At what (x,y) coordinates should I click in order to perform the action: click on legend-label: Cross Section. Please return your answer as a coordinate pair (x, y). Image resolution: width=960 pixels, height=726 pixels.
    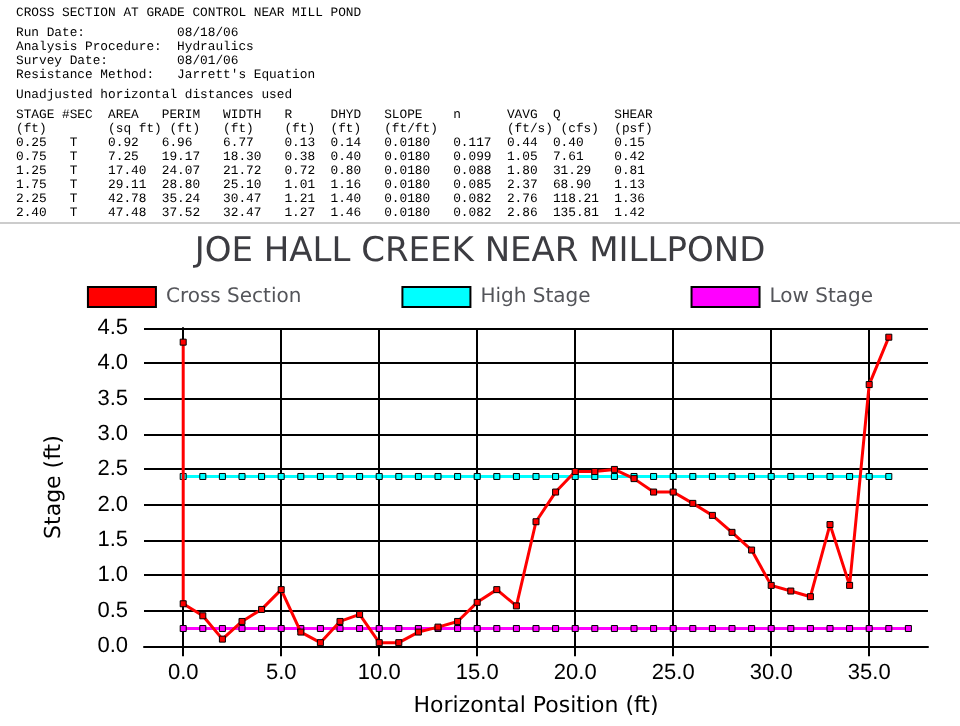
    Looking at the image, I should click on (233, 297).